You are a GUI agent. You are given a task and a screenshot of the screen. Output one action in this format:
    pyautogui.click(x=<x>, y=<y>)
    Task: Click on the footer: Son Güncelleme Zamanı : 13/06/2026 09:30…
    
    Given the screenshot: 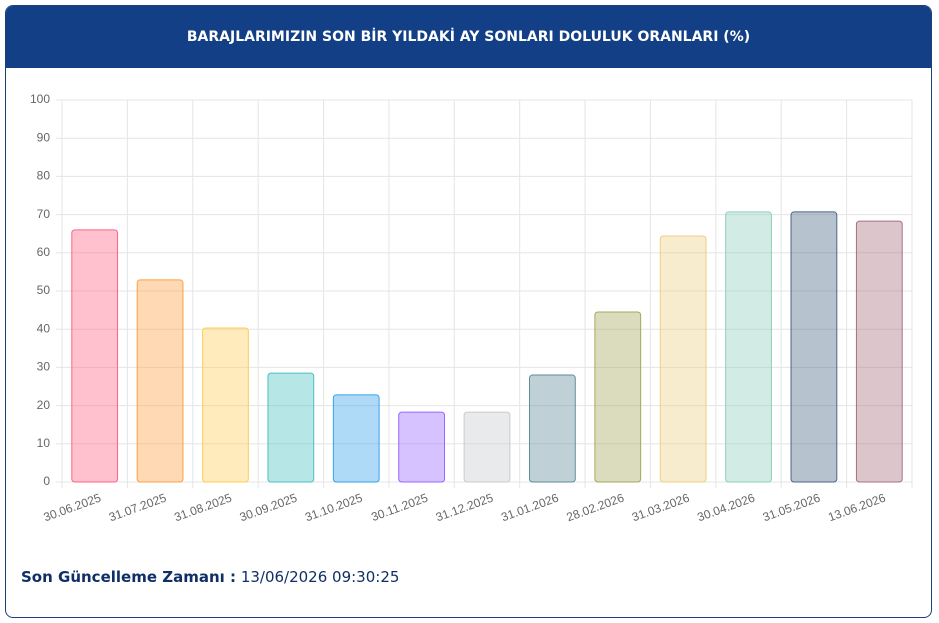 What is the action you would take?
    pyautogui.click(x=210, y=577)
    